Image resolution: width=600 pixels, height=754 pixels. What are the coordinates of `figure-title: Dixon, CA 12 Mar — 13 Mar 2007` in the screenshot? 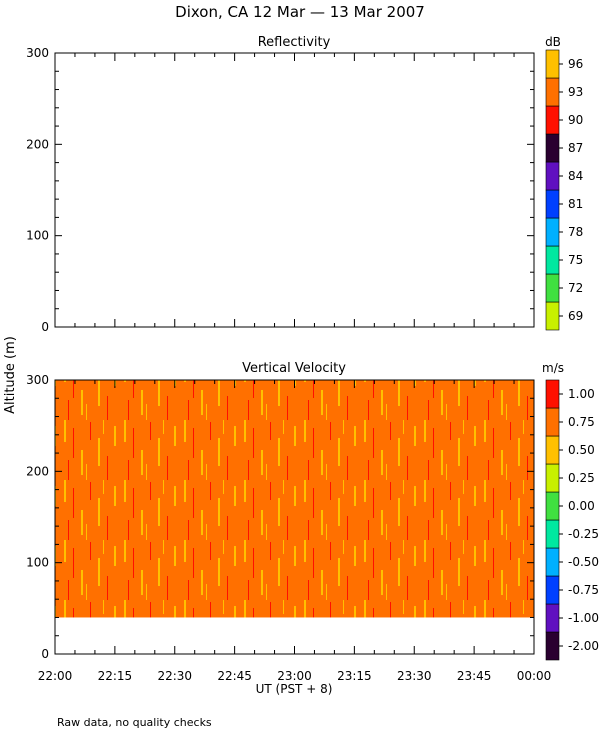 It's located at (300, 12).